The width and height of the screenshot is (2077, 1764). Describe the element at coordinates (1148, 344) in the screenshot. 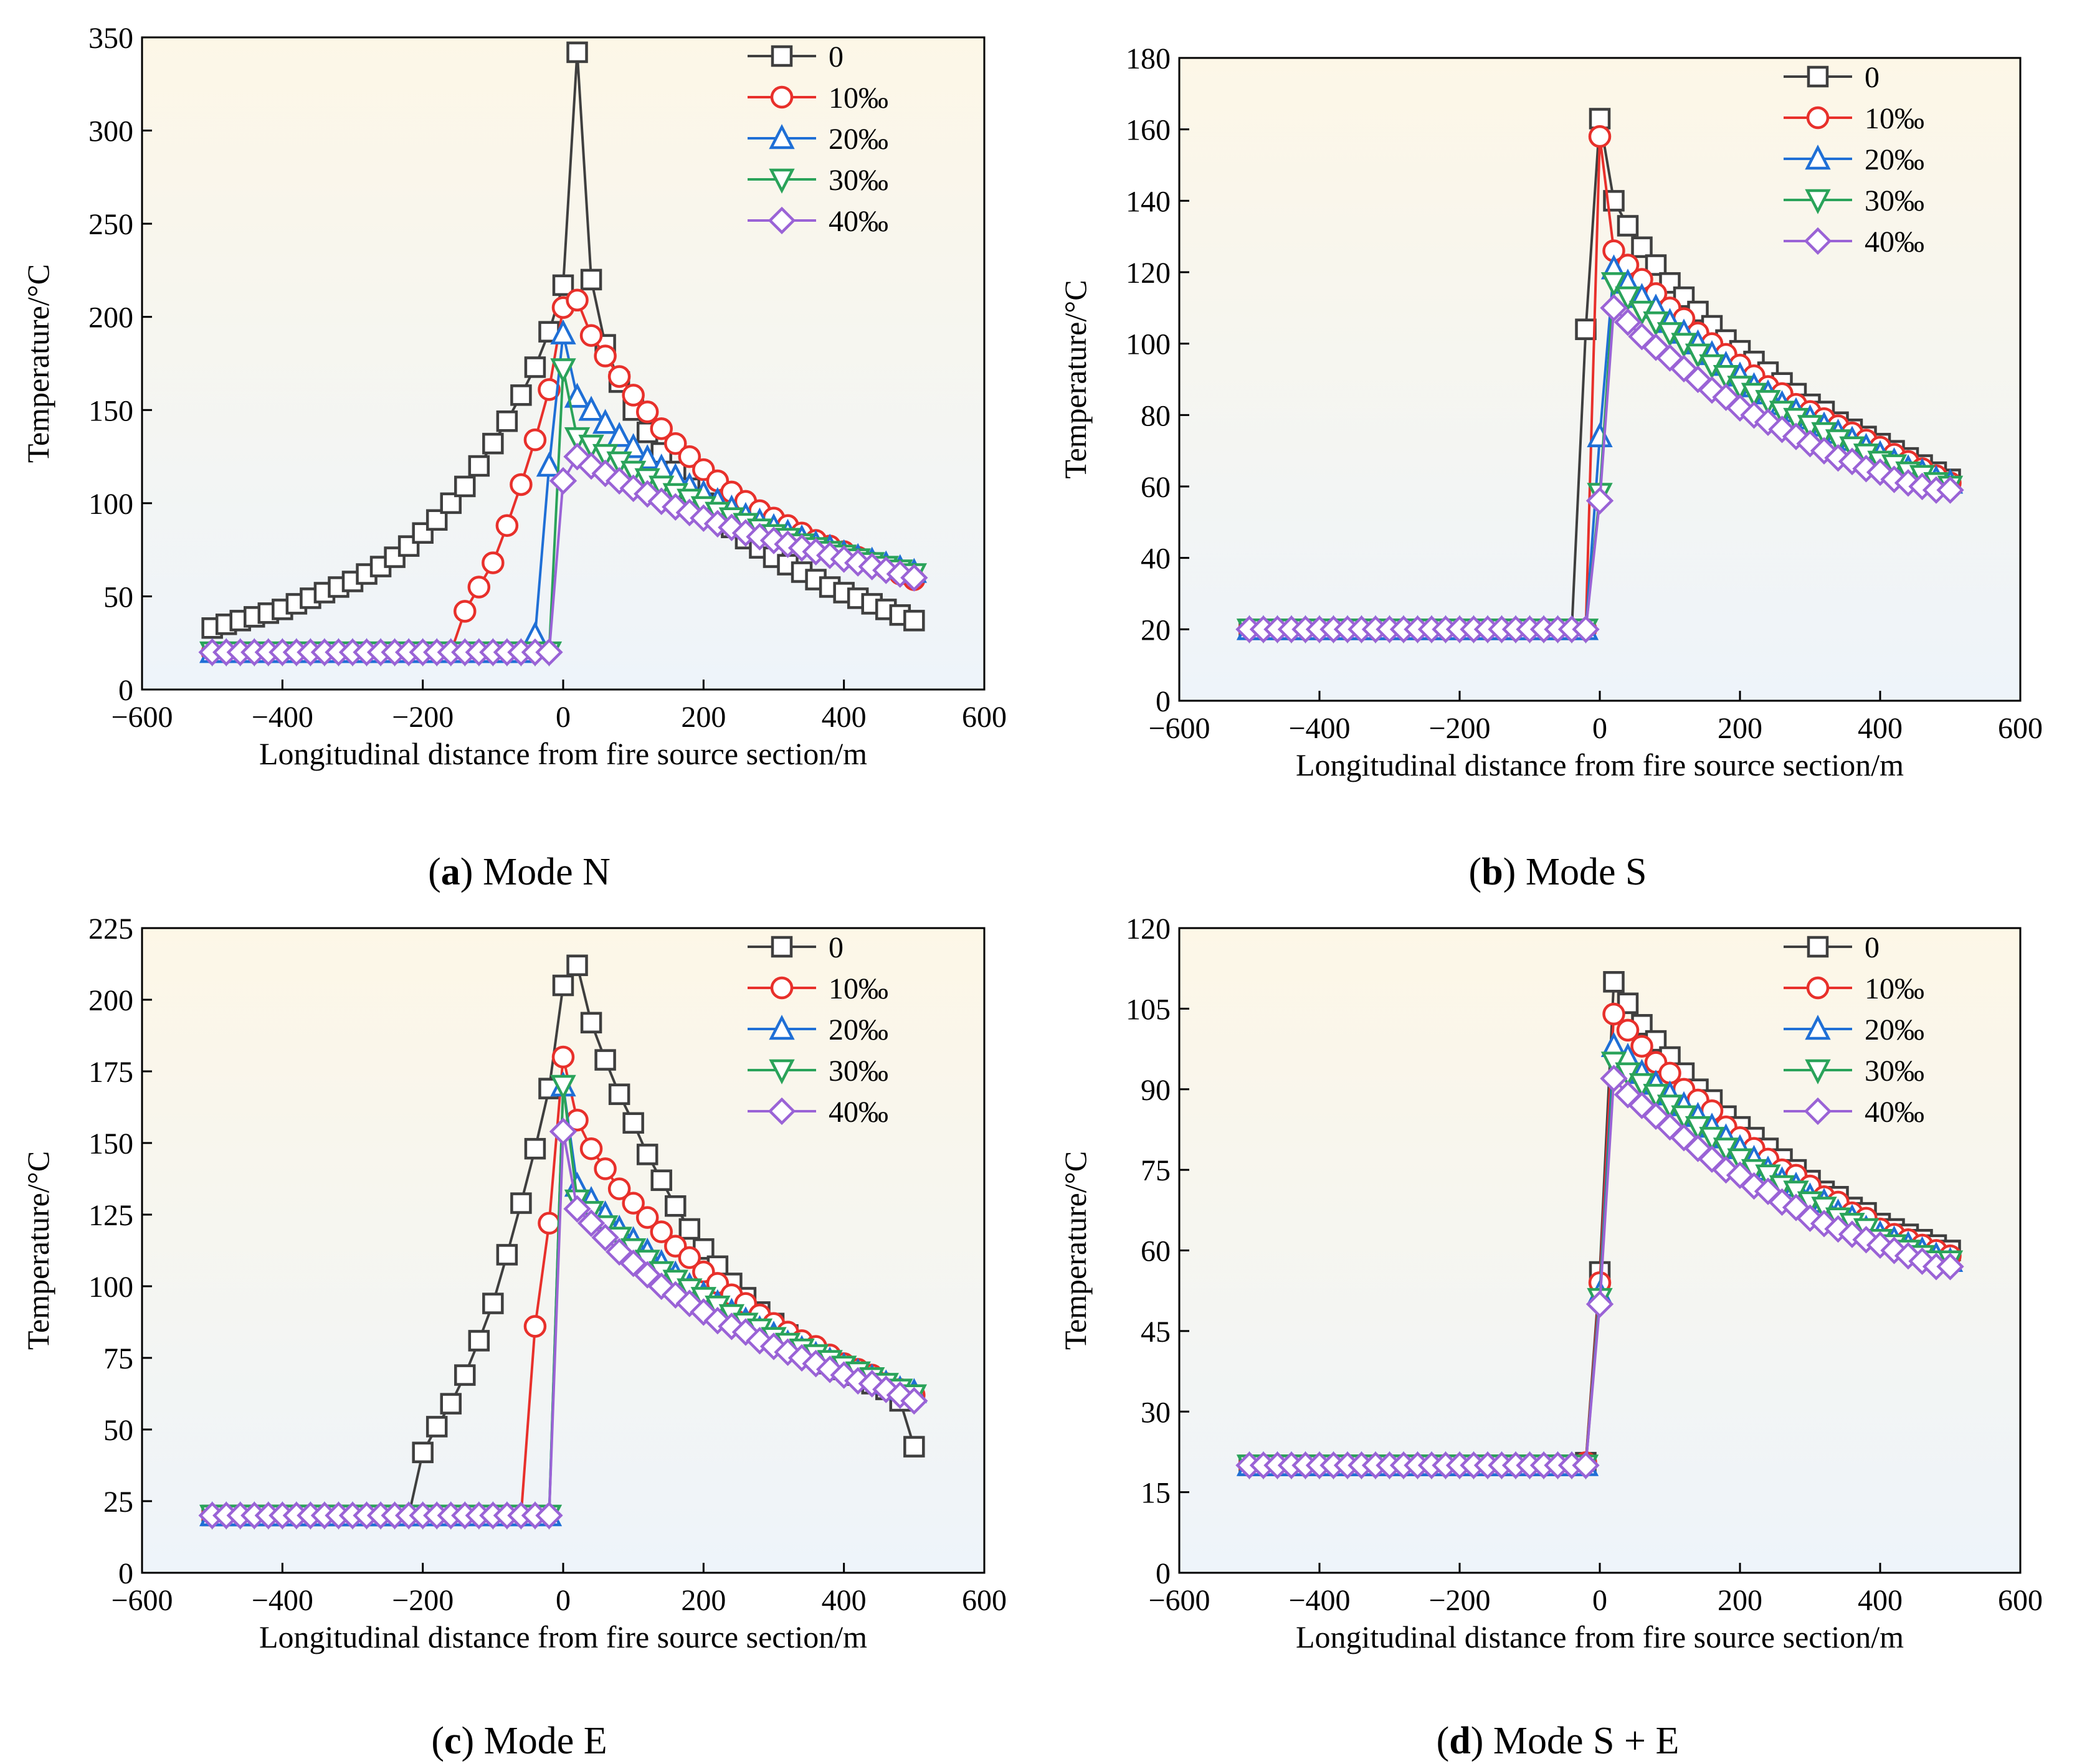

I see `y-tick-label: 100` at that location.